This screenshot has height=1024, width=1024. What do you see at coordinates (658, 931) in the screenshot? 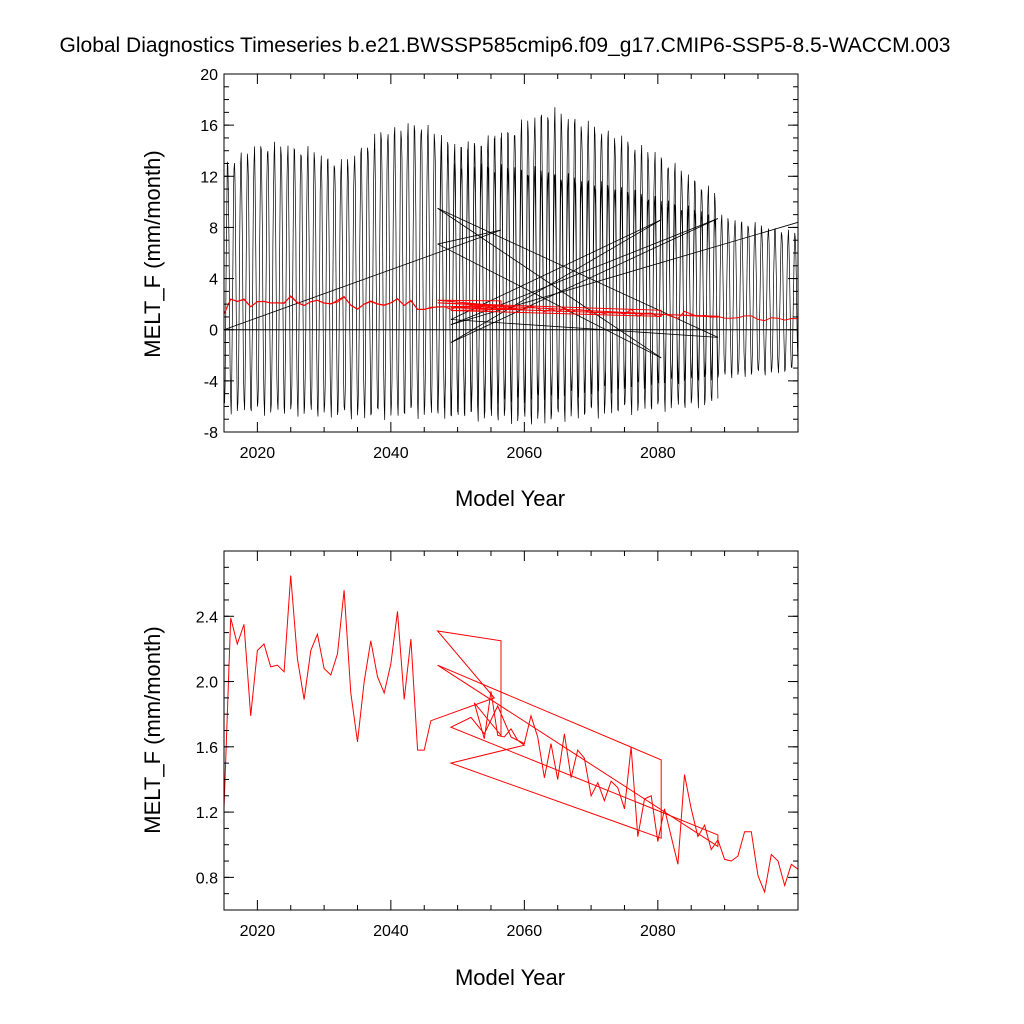
I see `bottom-x-tick-label: 2080` at bounding box center [658, 931].